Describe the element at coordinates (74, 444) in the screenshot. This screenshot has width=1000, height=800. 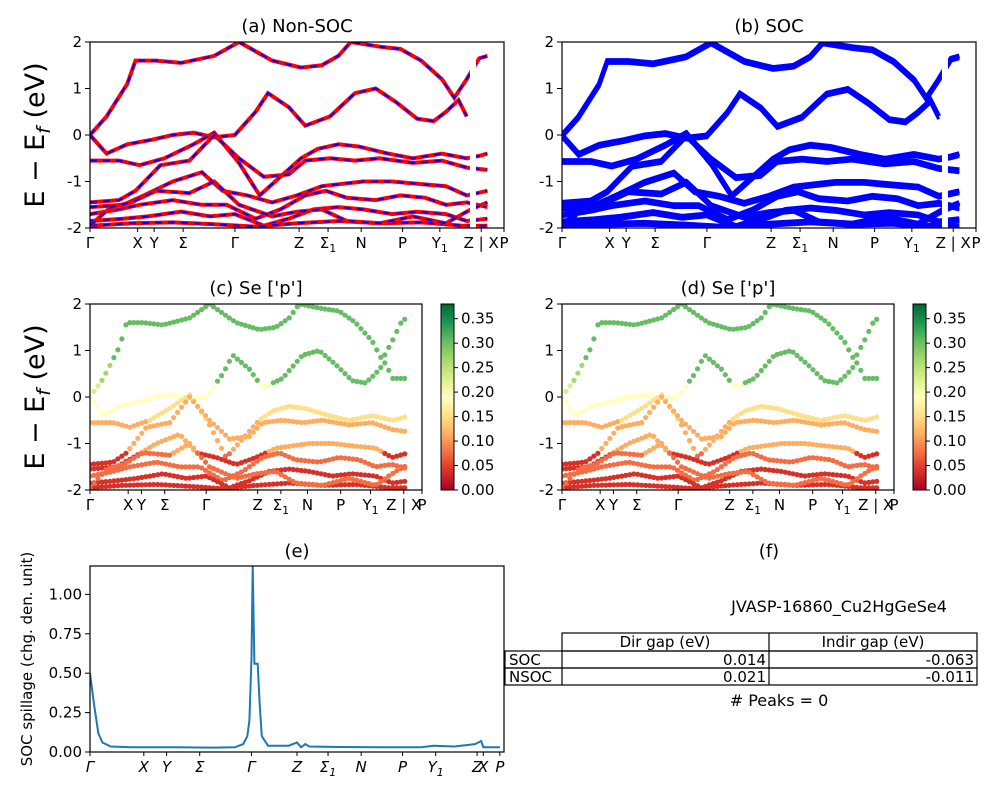
I see `panel-c-ytick-label: -1` at that location.